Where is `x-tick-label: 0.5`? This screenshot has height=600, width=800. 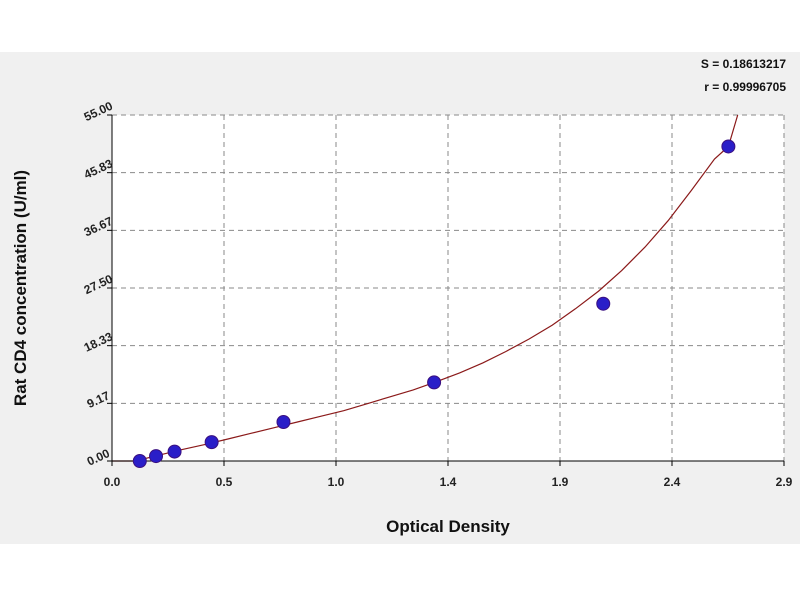
x-tick-label: 0.5 is located at coordinates (224, 482).